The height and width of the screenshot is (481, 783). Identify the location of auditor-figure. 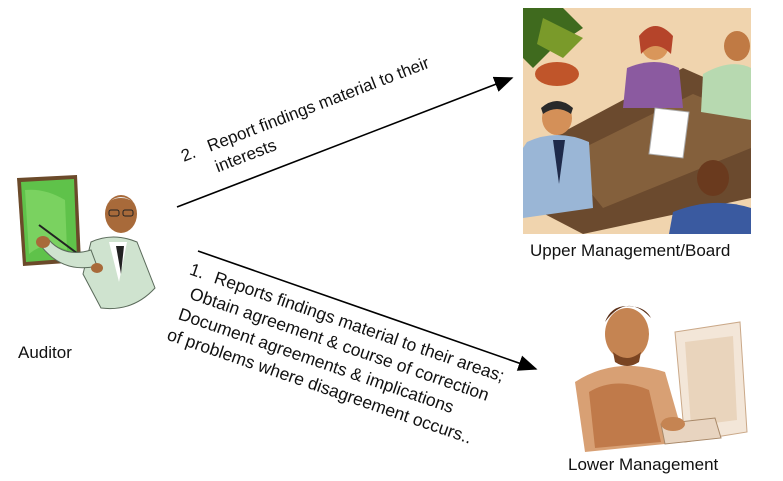
(95, 245).